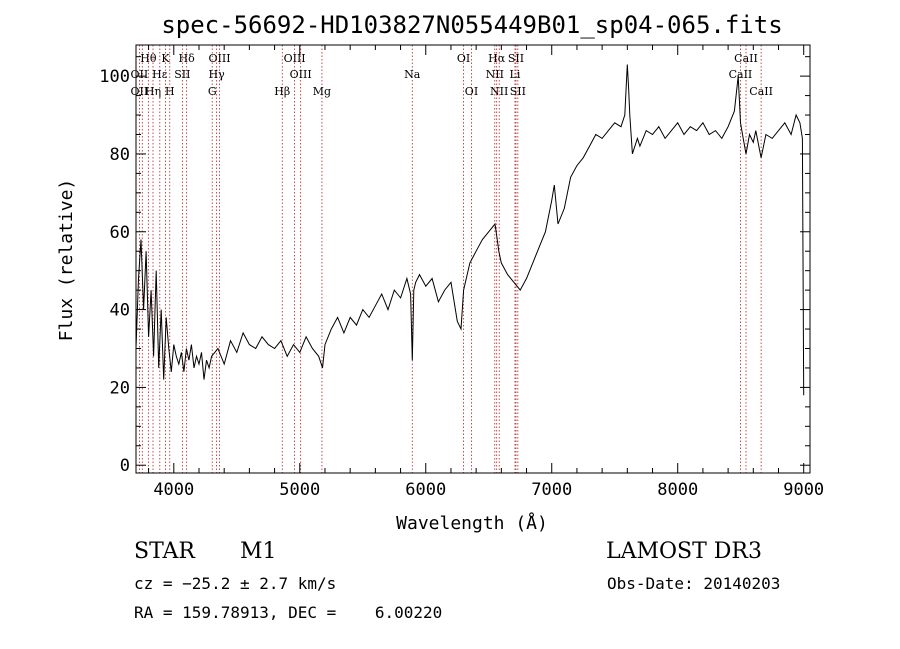 The image size is (900, 649). What do you see at coordinates (694, 583) in the screenshot?
I see `observation-date: Obs-Date: 20140203` at bounding box center [694, 583].